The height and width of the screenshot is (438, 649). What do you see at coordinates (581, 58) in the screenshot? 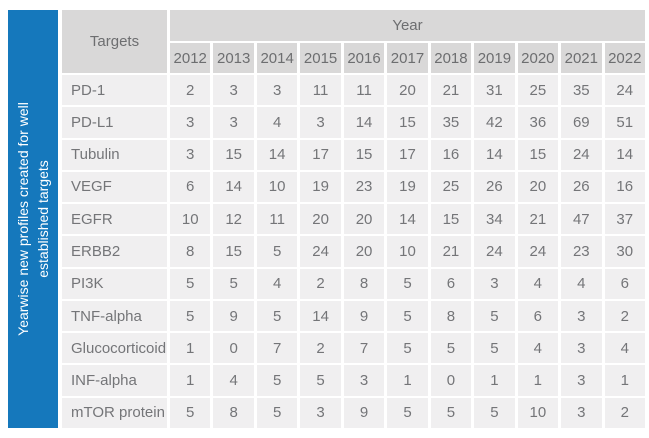
I see `year-header-2021: 2021` at bounding box center [581, 58].